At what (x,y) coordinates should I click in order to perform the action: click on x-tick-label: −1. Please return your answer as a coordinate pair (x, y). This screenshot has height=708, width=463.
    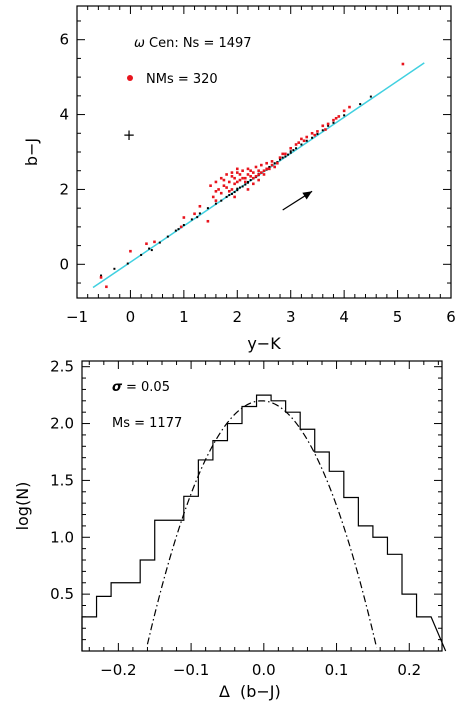
    Looking at the image, I should click on (77, 317).